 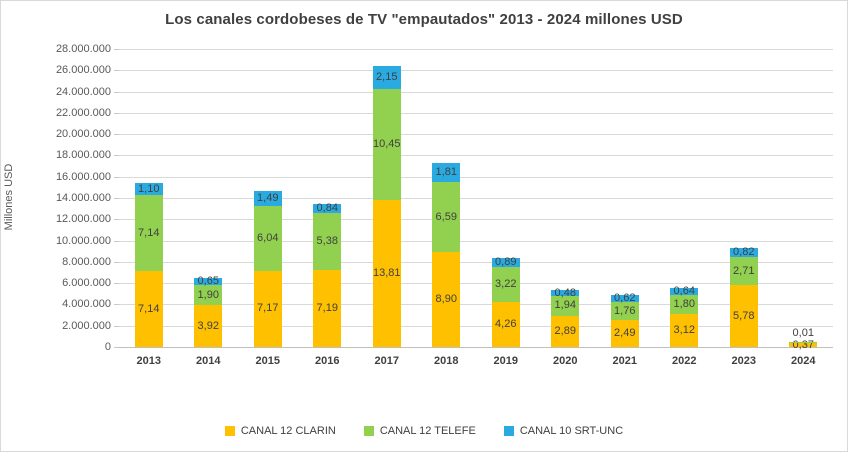 What do you see at coordinates (83, 70) in the screenshot?
I see `y-tick-label: 26.000.000` at bounding box center [83, 70].